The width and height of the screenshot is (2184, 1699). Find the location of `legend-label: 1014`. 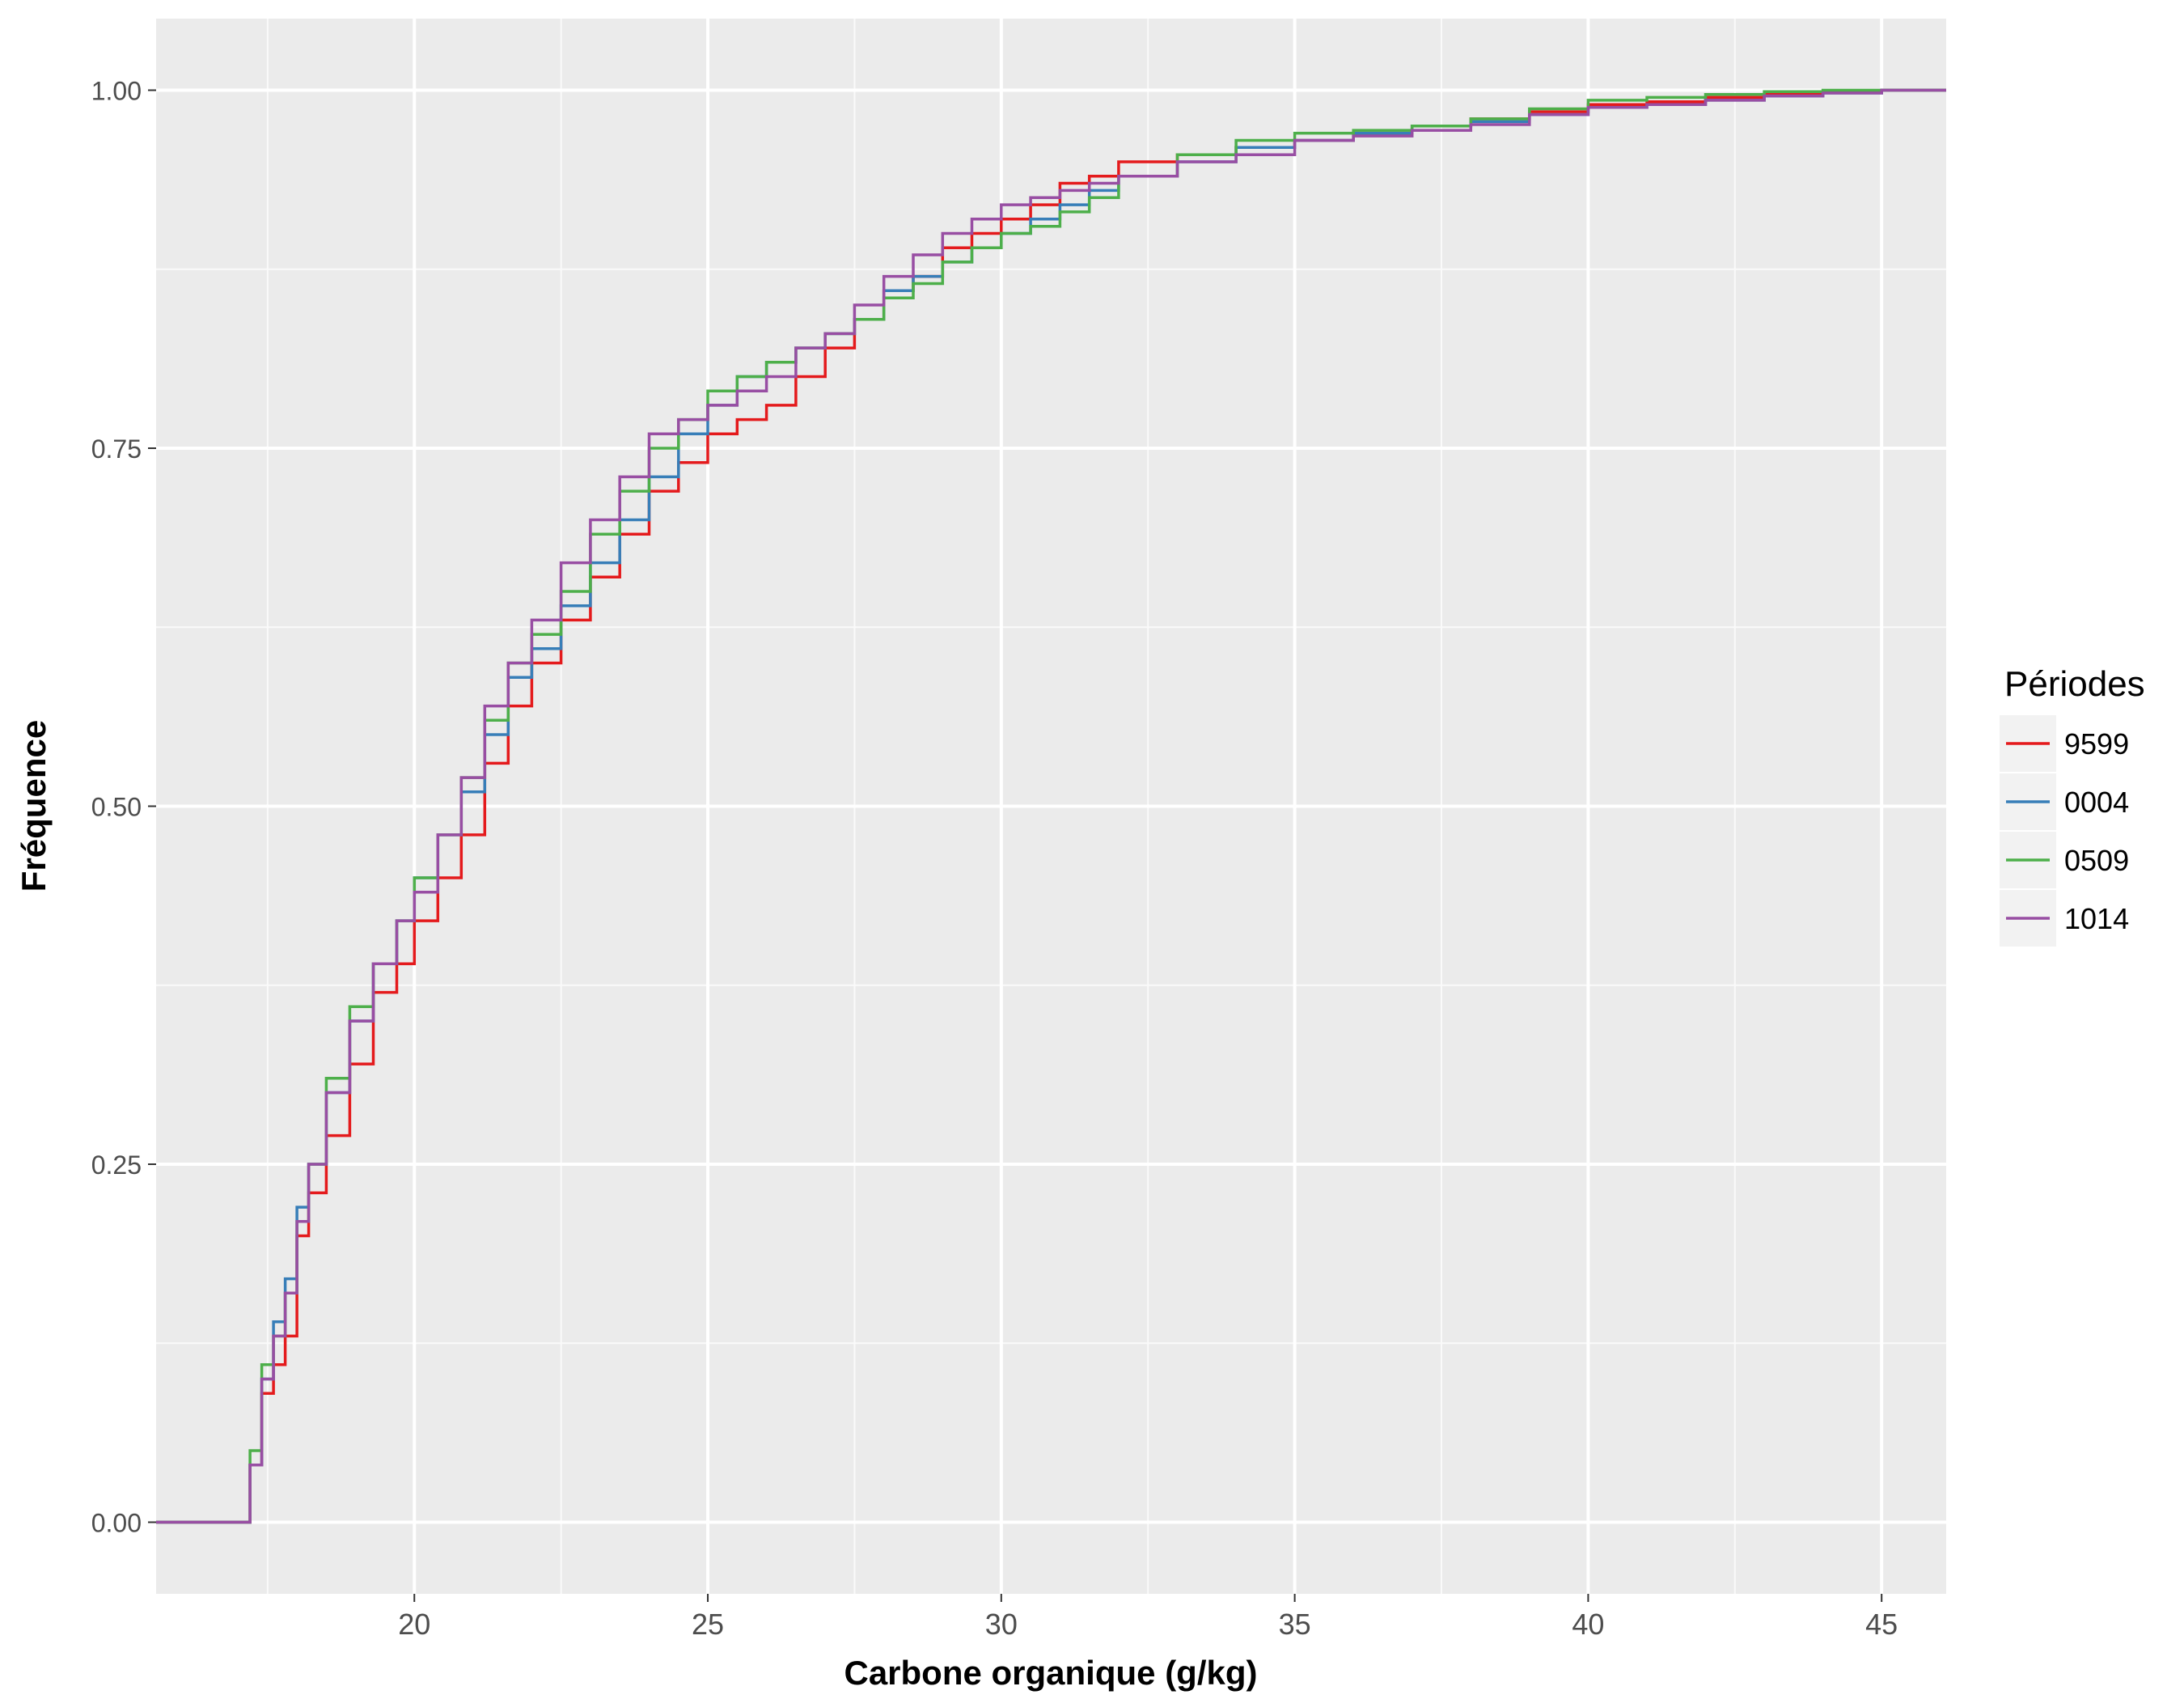

legend-label: 1014 is located at coordinates (2096, 918).